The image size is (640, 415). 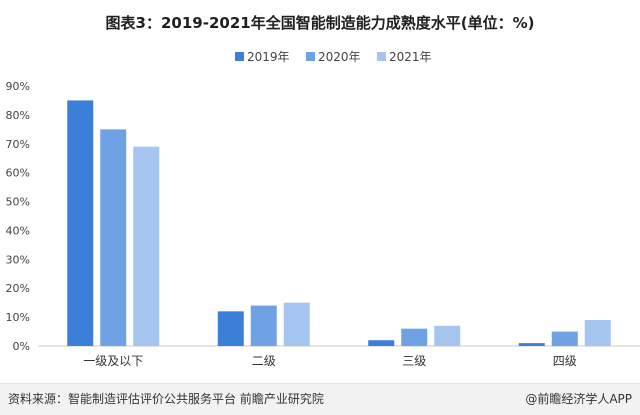 I want to click on y-axis: 0% 10% 20% 30% 40% 50% 60% 70% 80% 90%, so click(x=18, y=216).